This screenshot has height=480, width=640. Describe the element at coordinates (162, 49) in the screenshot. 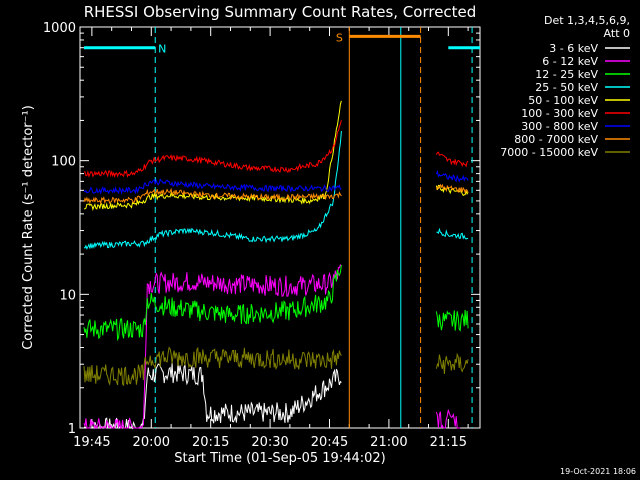

I see `annotation-label: N` at that location.